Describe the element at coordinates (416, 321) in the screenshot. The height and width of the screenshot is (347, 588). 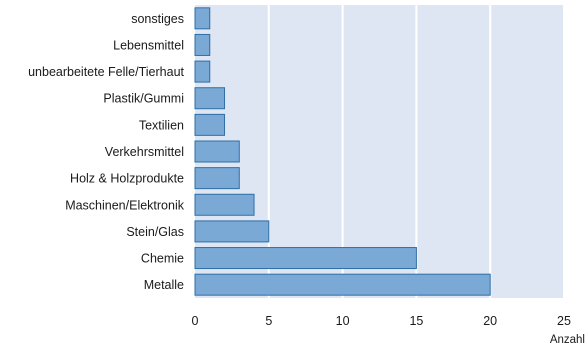
I see `x-tick-label: 15` at that location.